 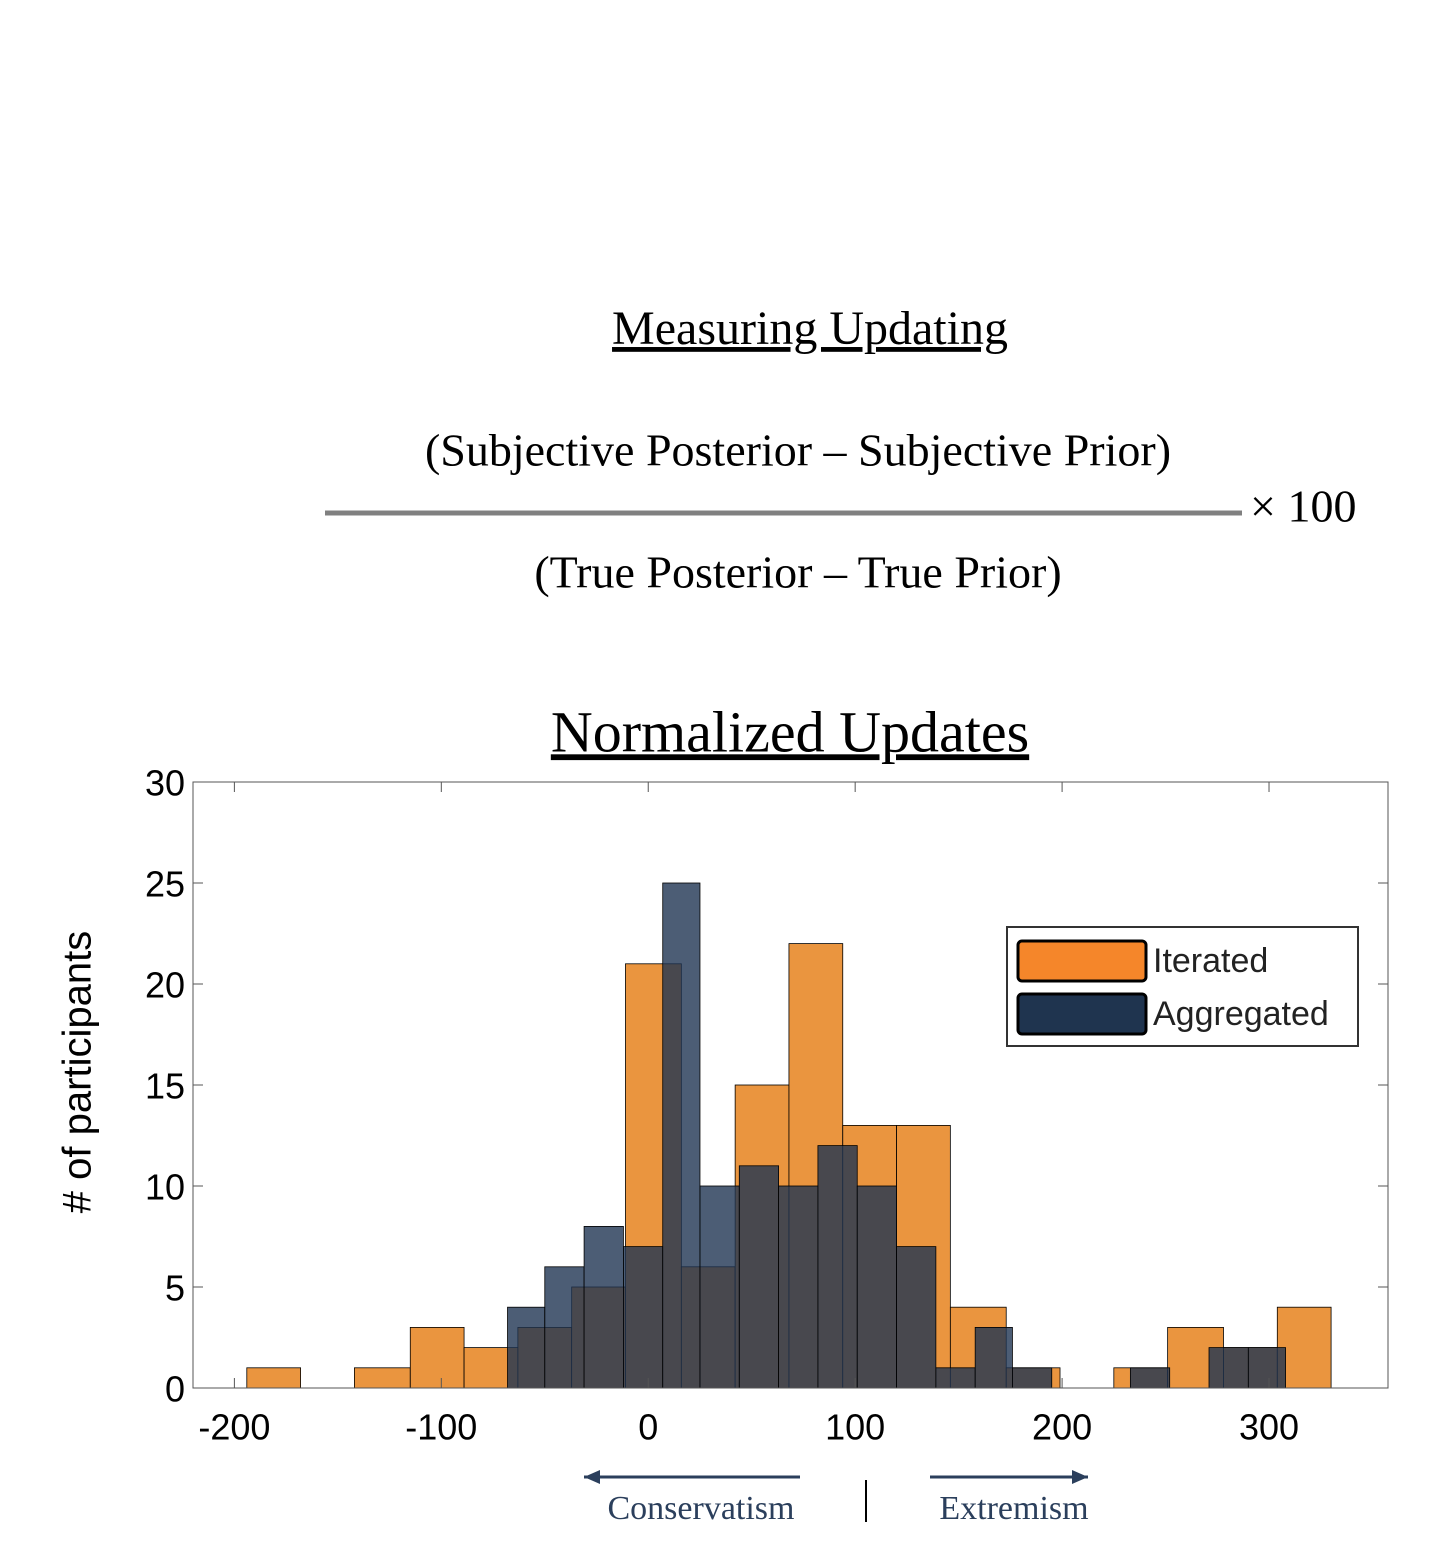 I want to click on x-tick-label: 100, so click(x=855, y=1427).